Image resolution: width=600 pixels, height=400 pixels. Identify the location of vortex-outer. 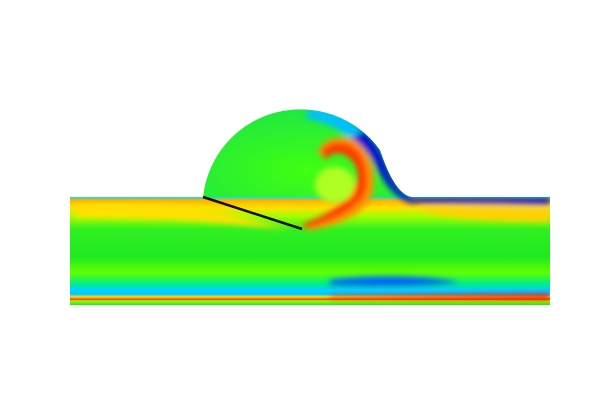
(337, 183).